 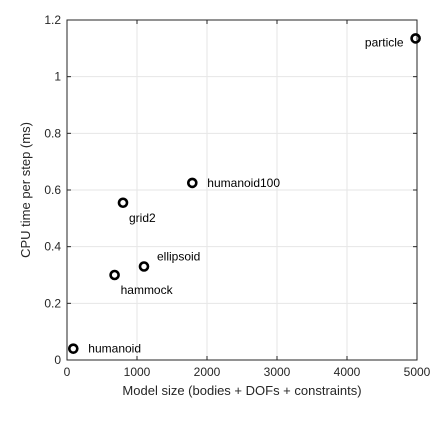 I want to click on y-tick-label: 0, so click(x=57, y=360).